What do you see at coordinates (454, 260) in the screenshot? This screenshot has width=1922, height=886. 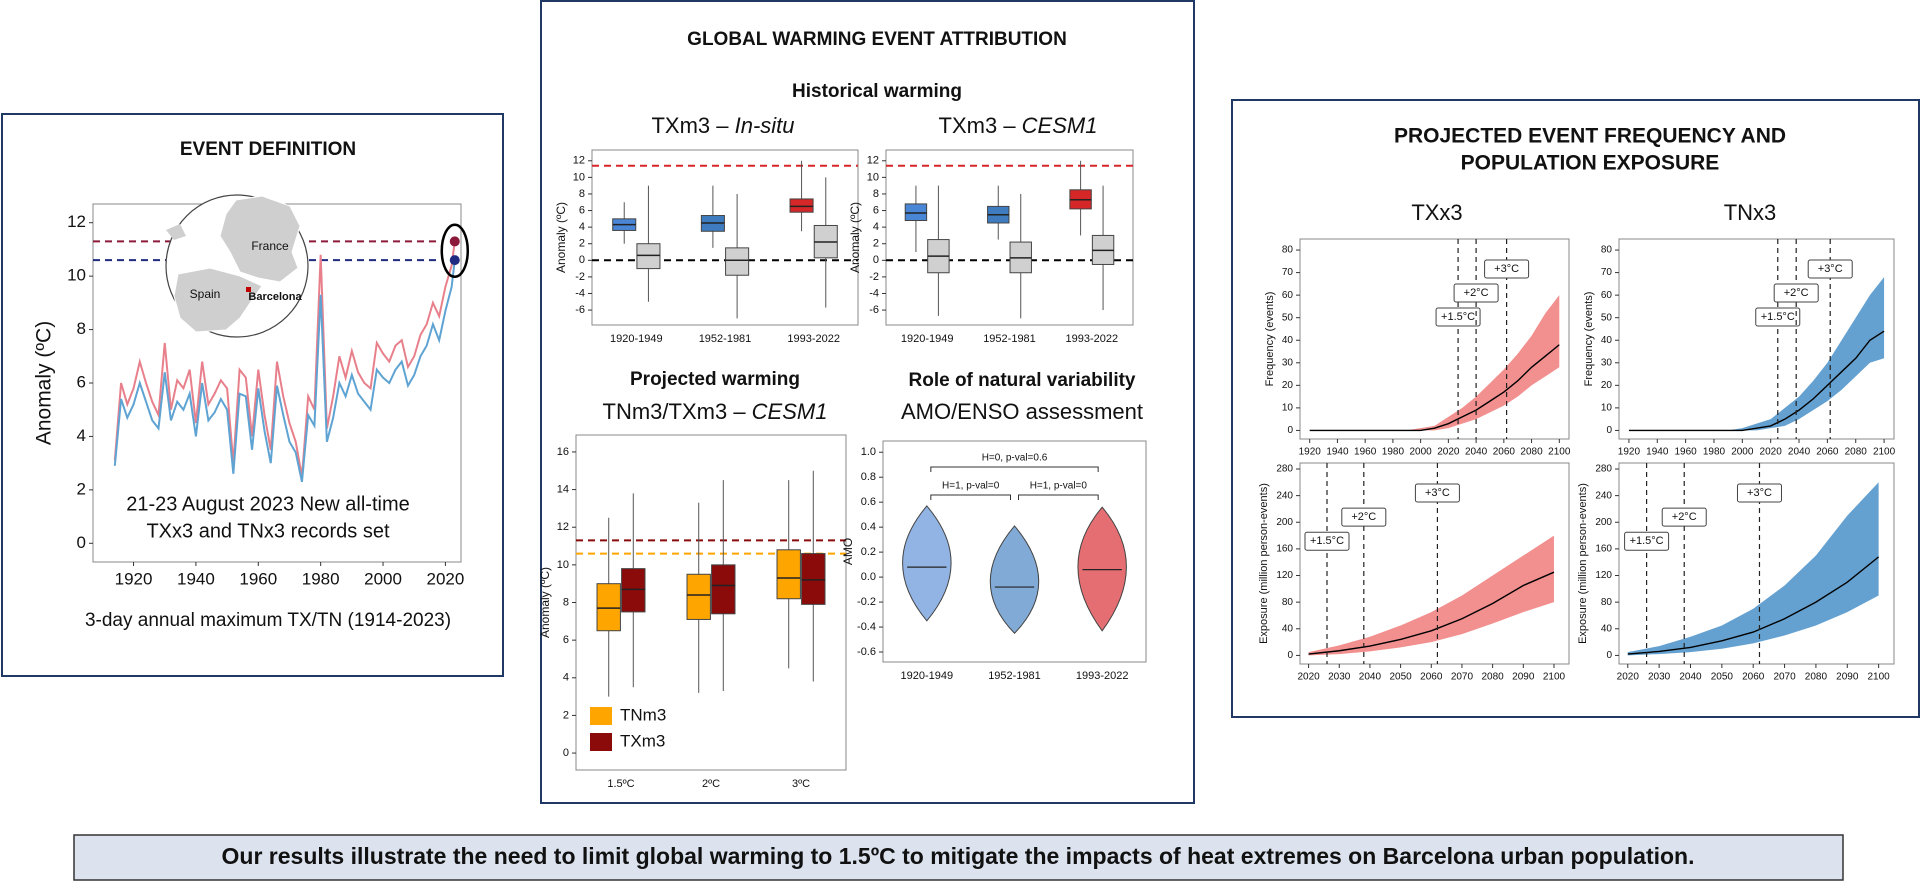 I see `record-point` at bounding box center [454, 260].